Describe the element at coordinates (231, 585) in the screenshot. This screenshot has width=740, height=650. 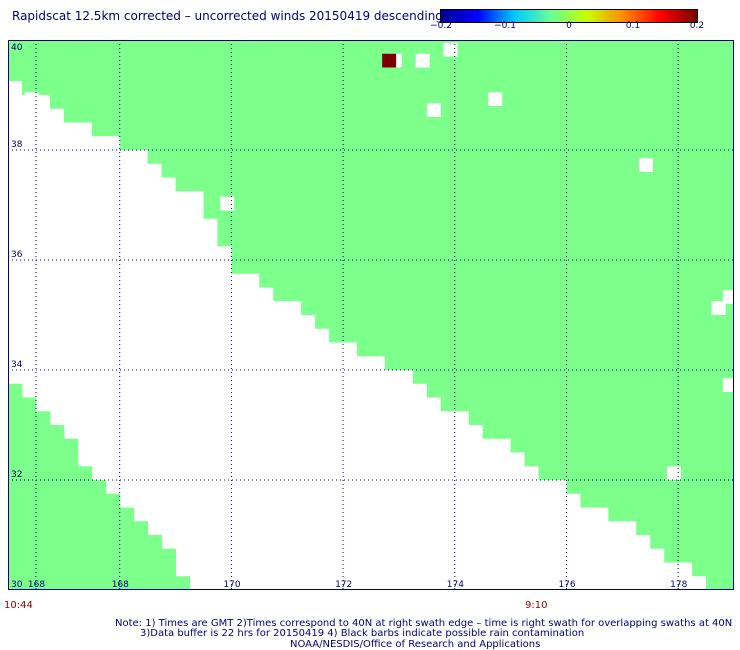
I see `x-tick-label: 170` at that location.